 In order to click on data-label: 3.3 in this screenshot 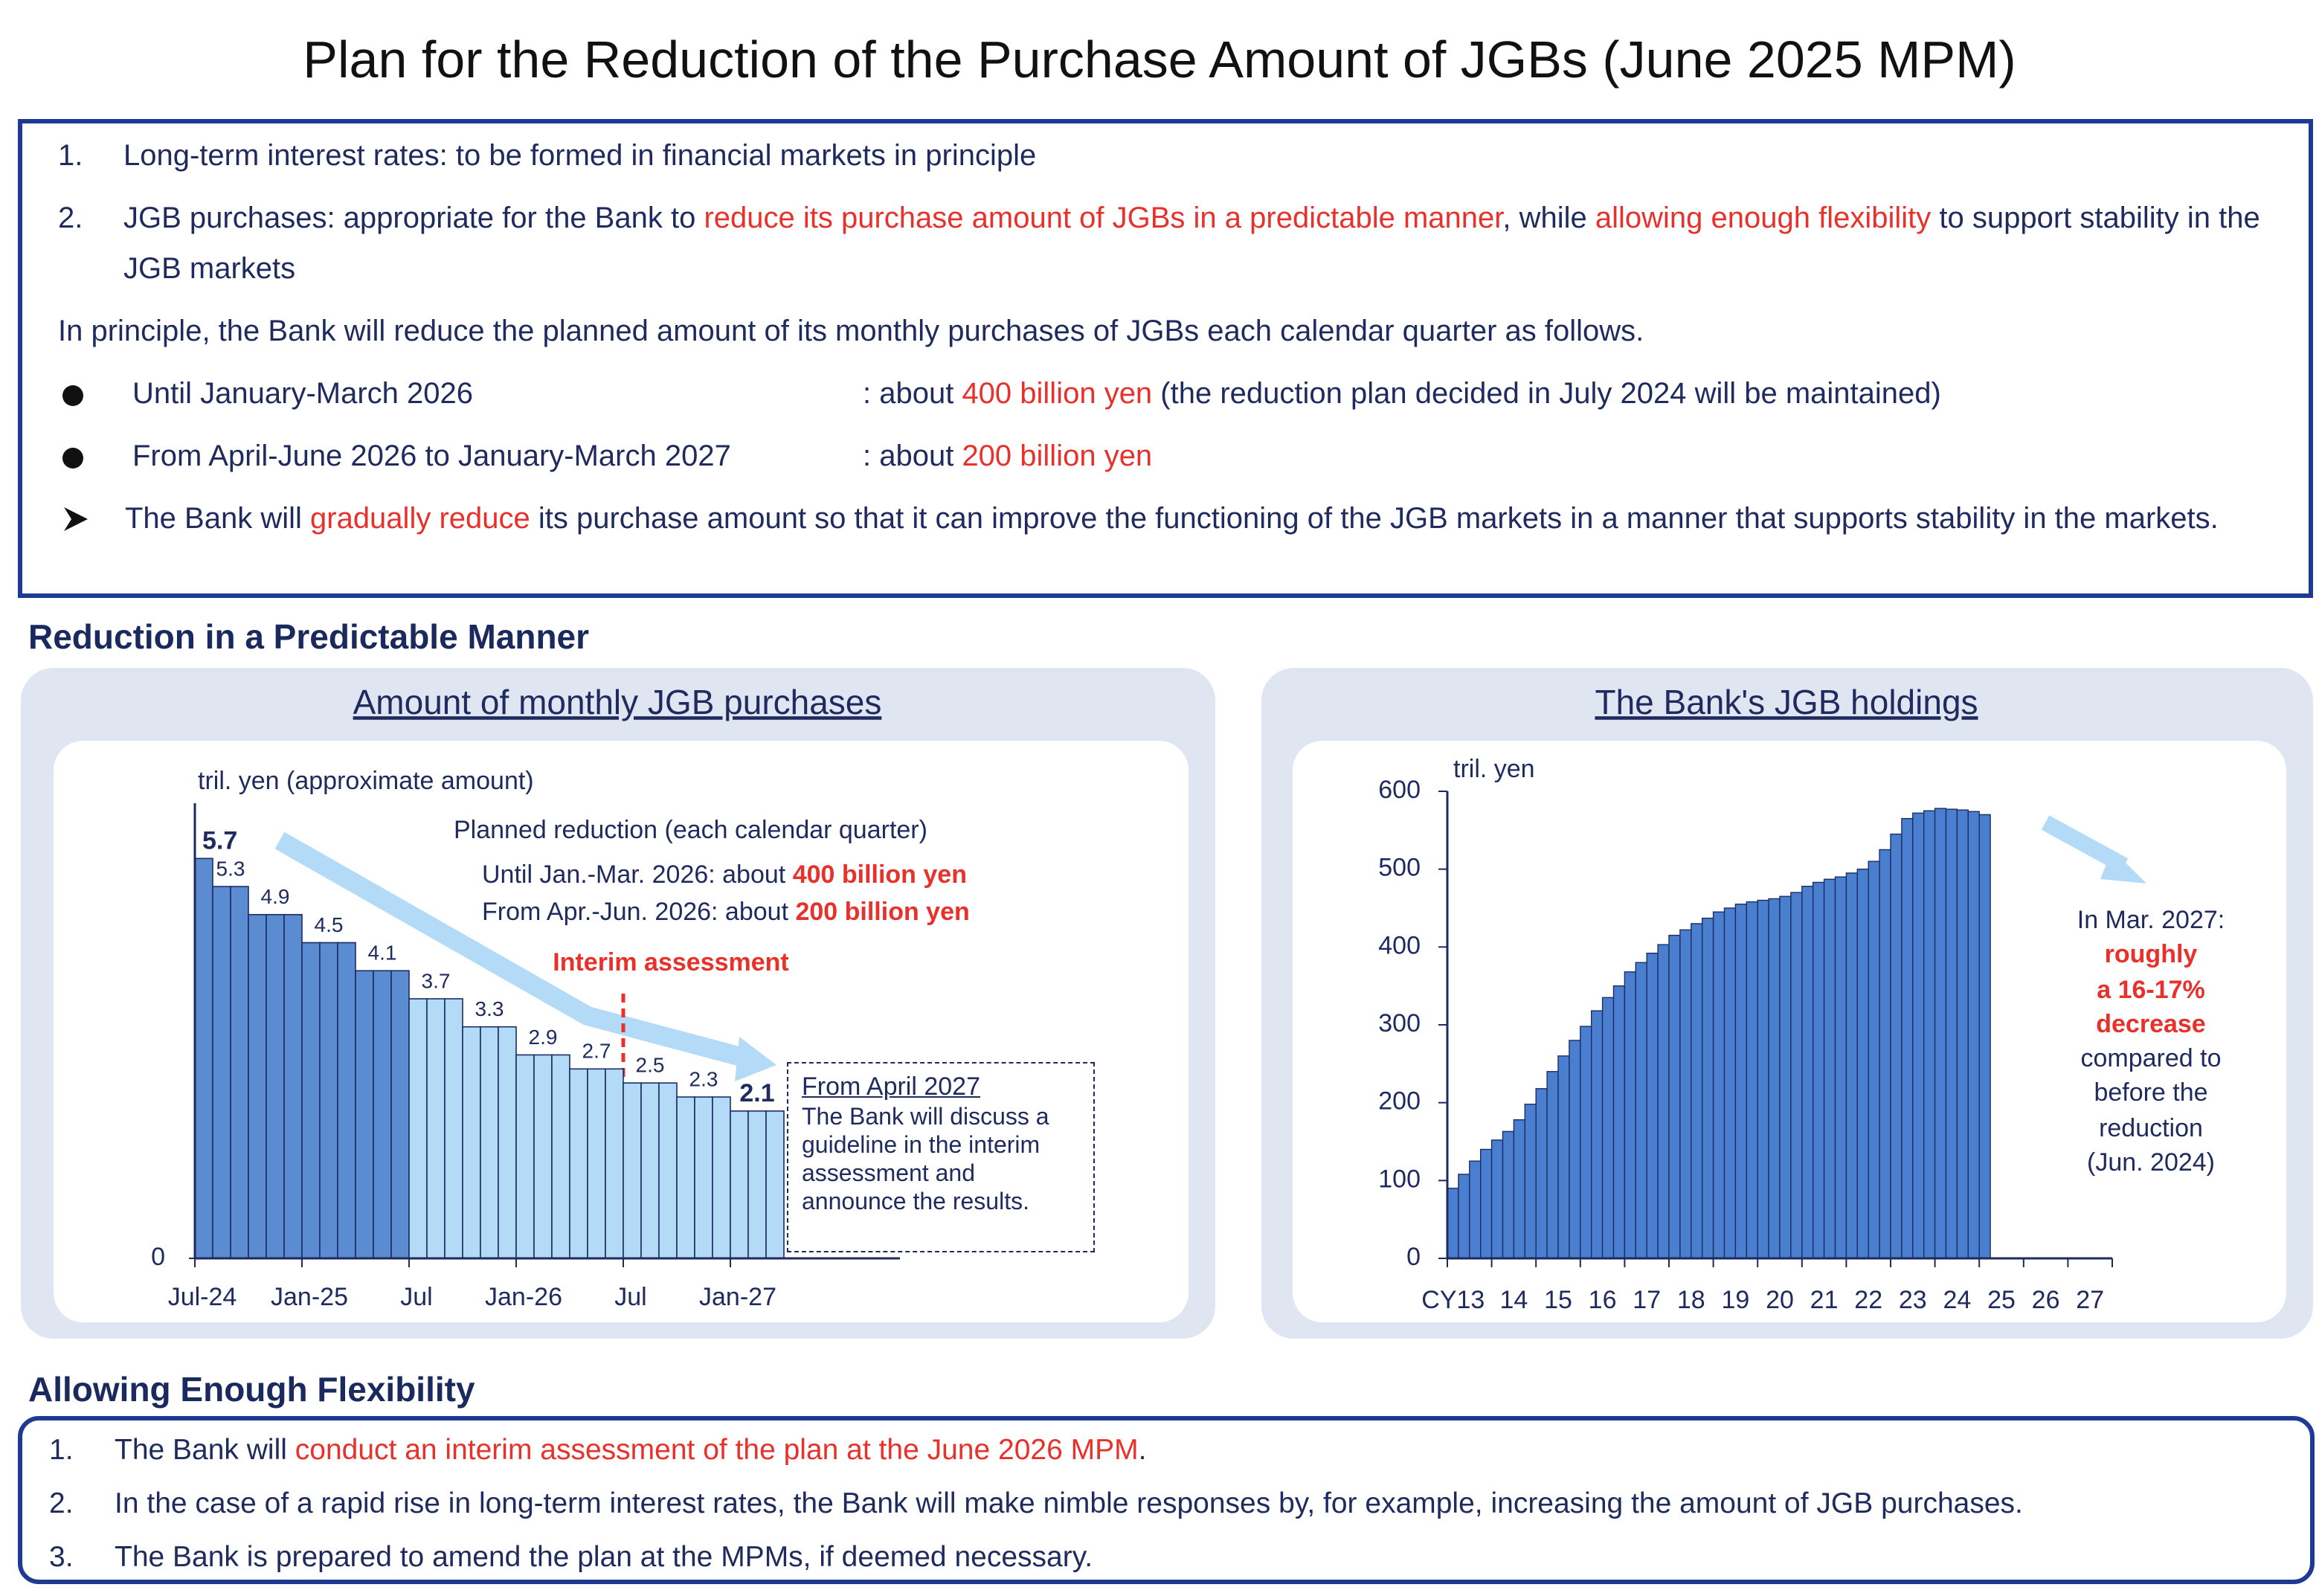, I will do `click(489, 1008)`.